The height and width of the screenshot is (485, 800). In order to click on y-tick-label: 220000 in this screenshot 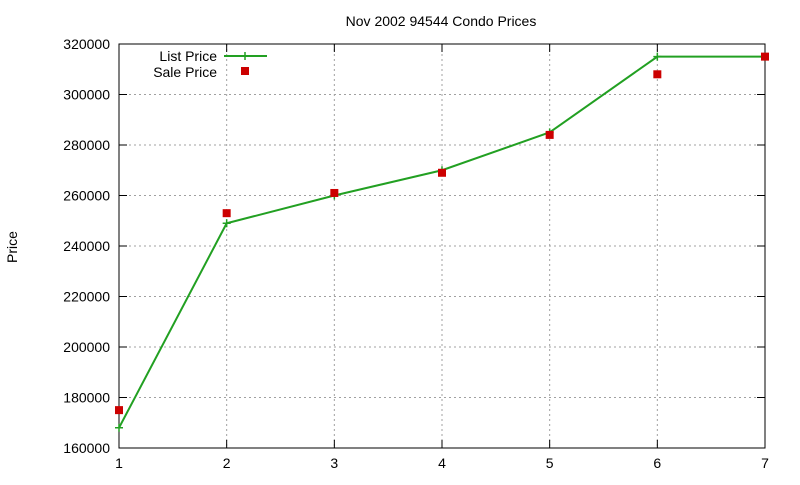, I will do `click(86, 297)`.